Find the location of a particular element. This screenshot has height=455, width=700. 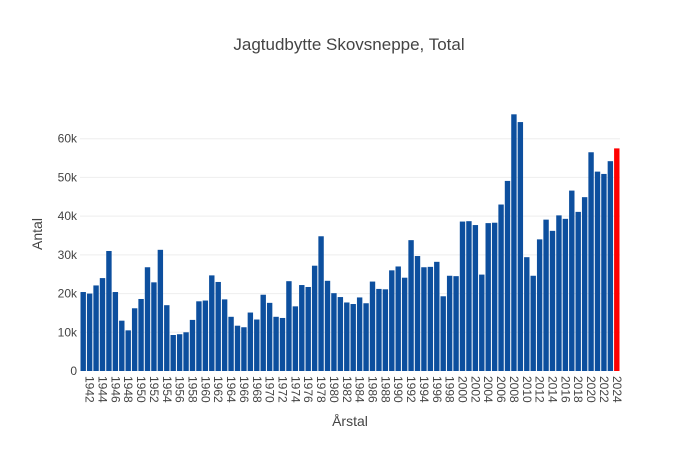

bar-1972 is located at coordinates (282, 344).